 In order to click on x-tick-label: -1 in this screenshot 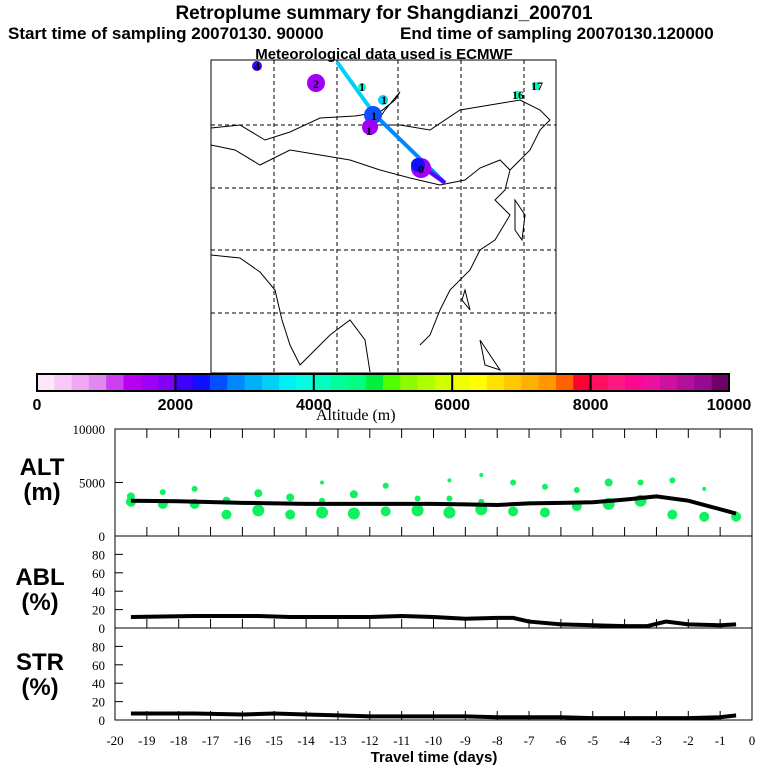, I will do `click(720, 740)`.